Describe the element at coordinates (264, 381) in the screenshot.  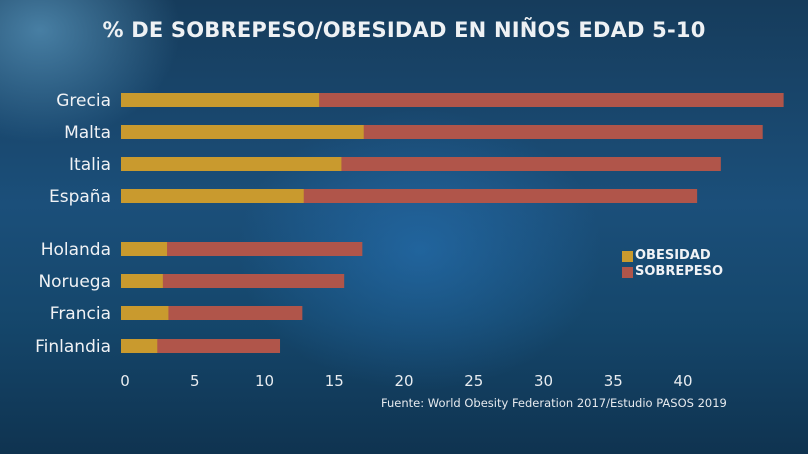
I see `x-tick-10: 10` at that location.